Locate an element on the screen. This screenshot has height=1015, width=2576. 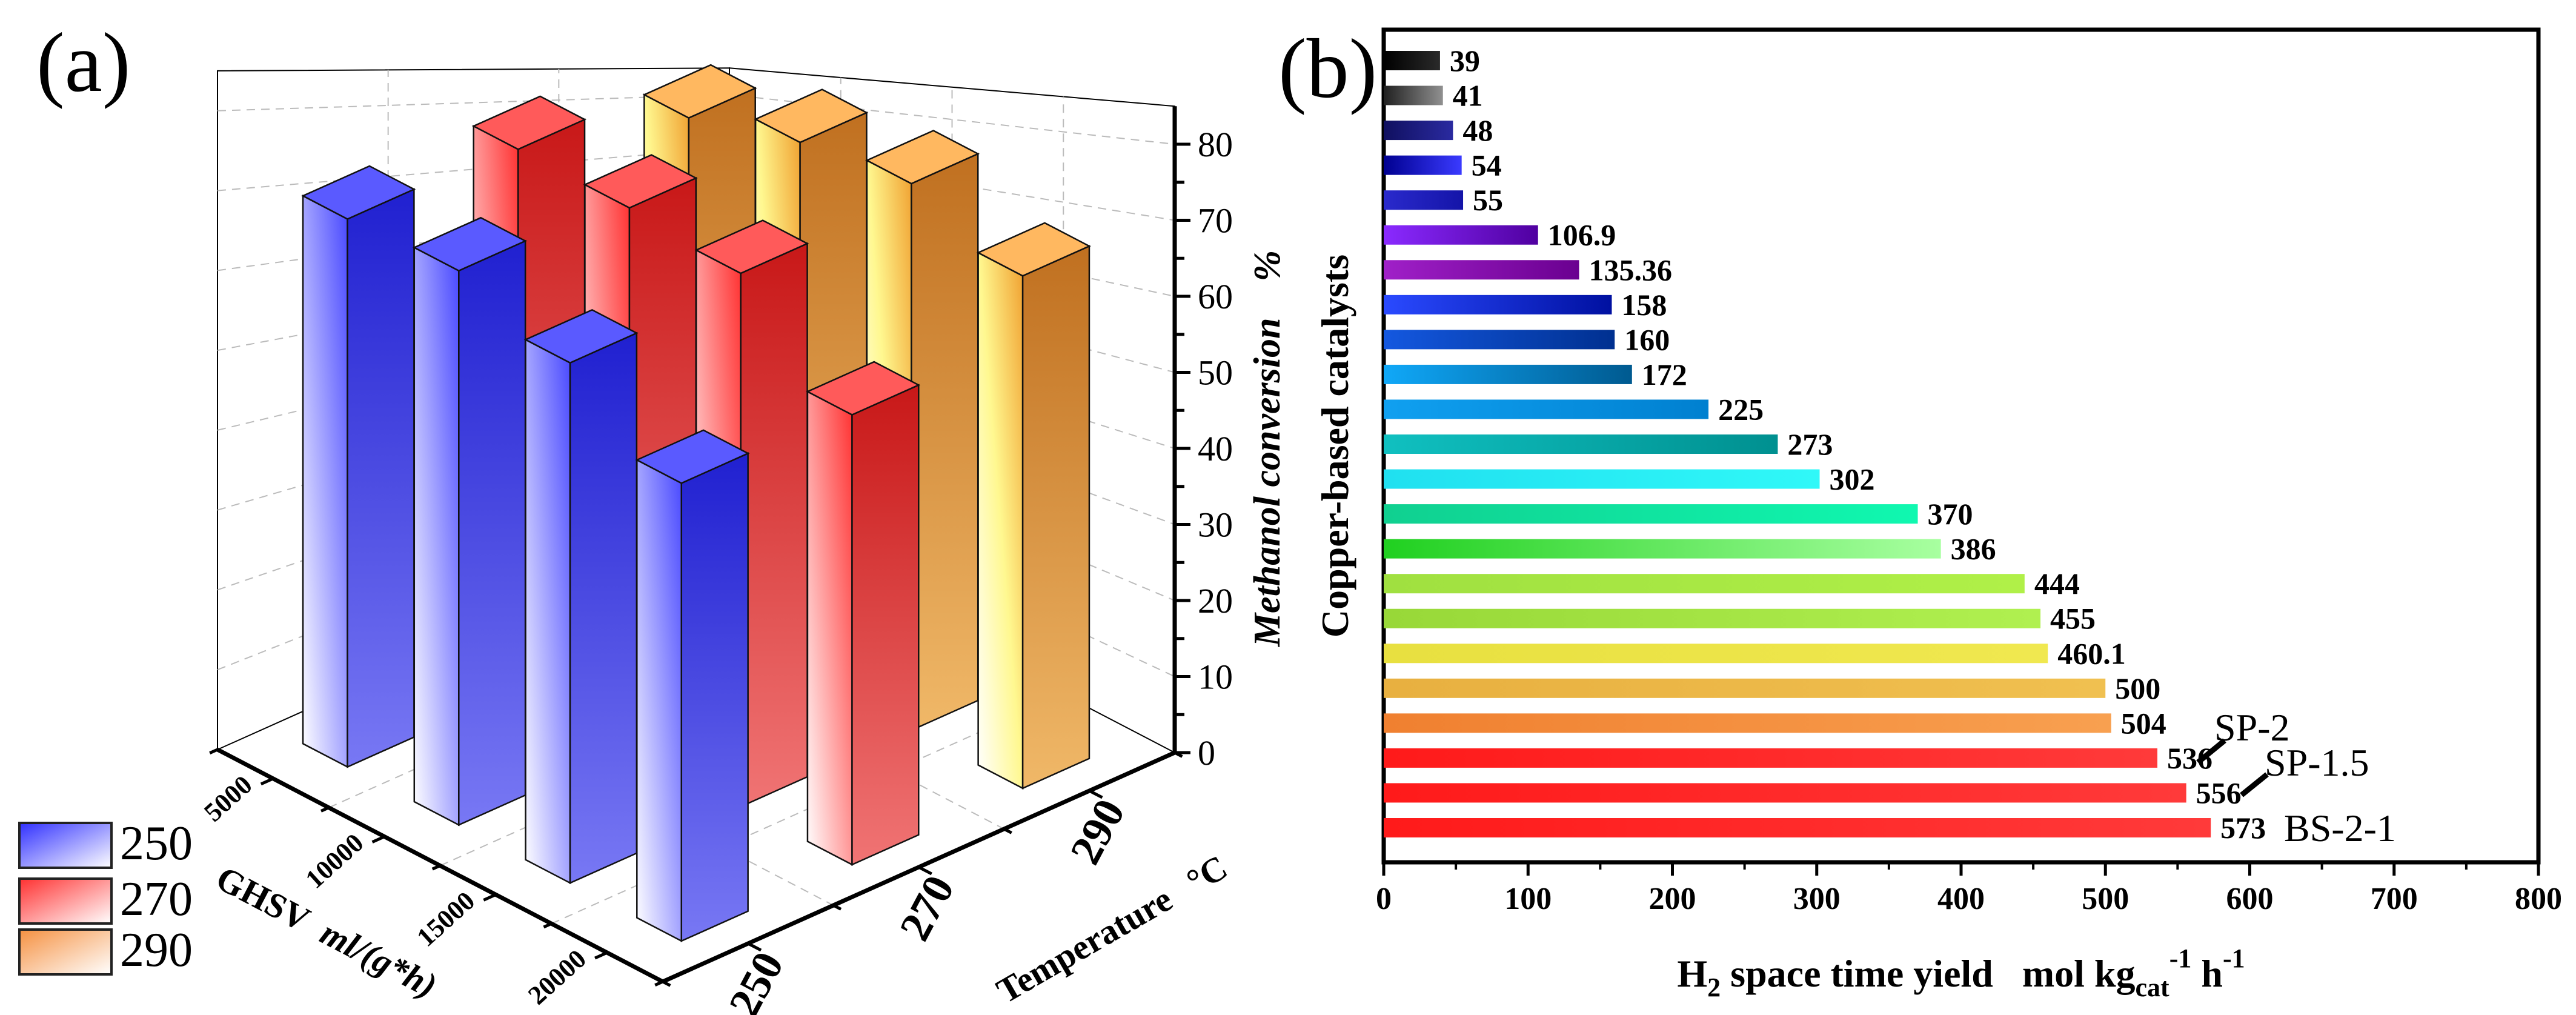
z-tick-label: 10 is located at coordinates (1215, 677).